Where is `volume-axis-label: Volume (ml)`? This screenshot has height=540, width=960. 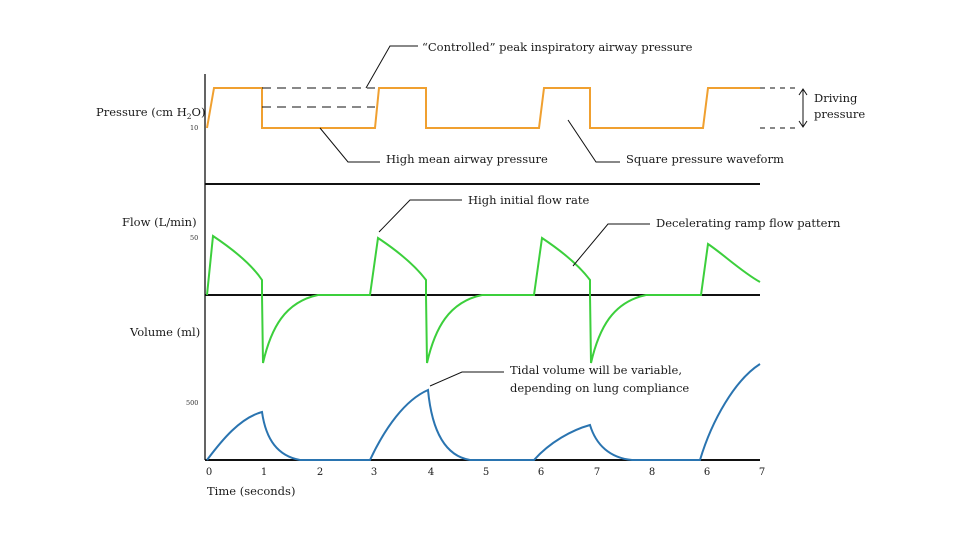
volume-axis-label: Volume (ml) is located at coordinates (164, 332).